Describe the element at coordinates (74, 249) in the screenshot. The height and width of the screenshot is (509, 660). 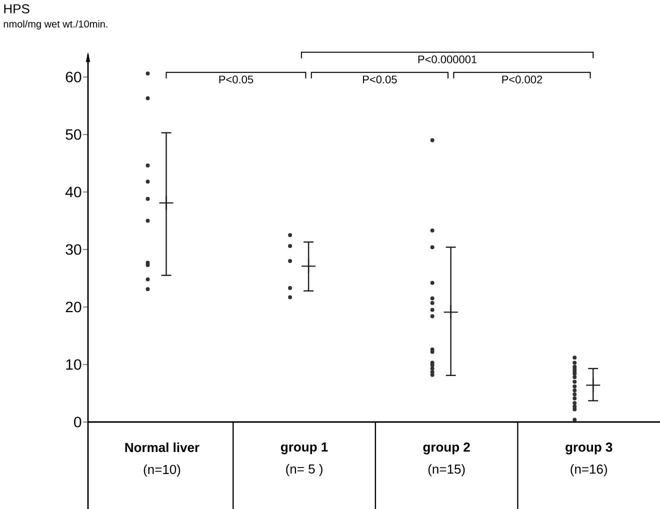
I see `y-tick-label: 30` at that location.